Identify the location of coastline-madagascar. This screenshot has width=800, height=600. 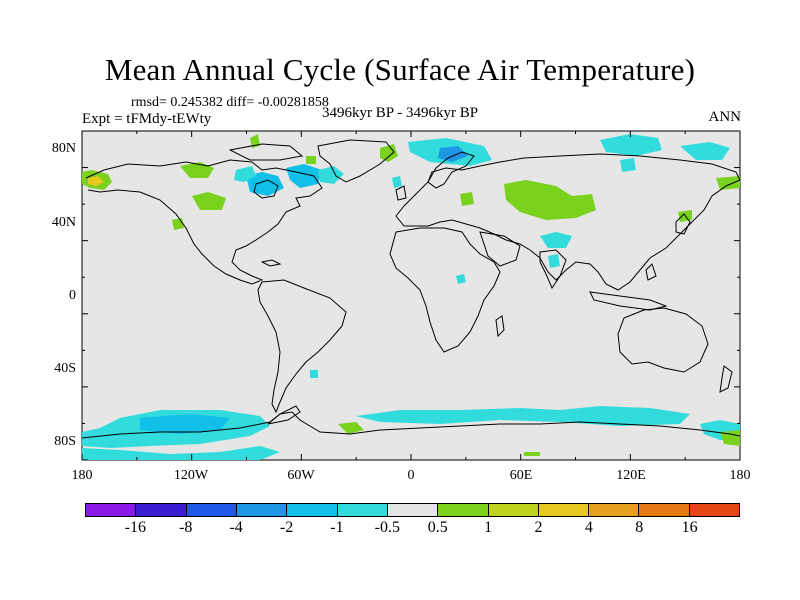
(500, 326).